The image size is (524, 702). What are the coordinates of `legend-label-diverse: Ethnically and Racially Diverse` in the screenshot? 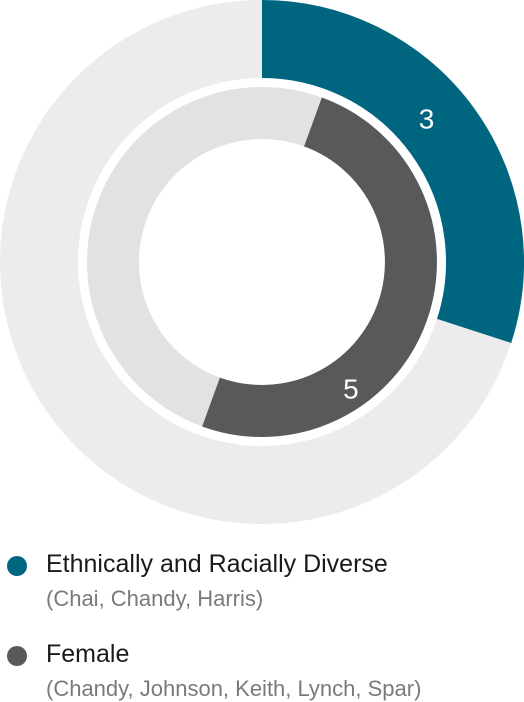 It's located at (217, 564).